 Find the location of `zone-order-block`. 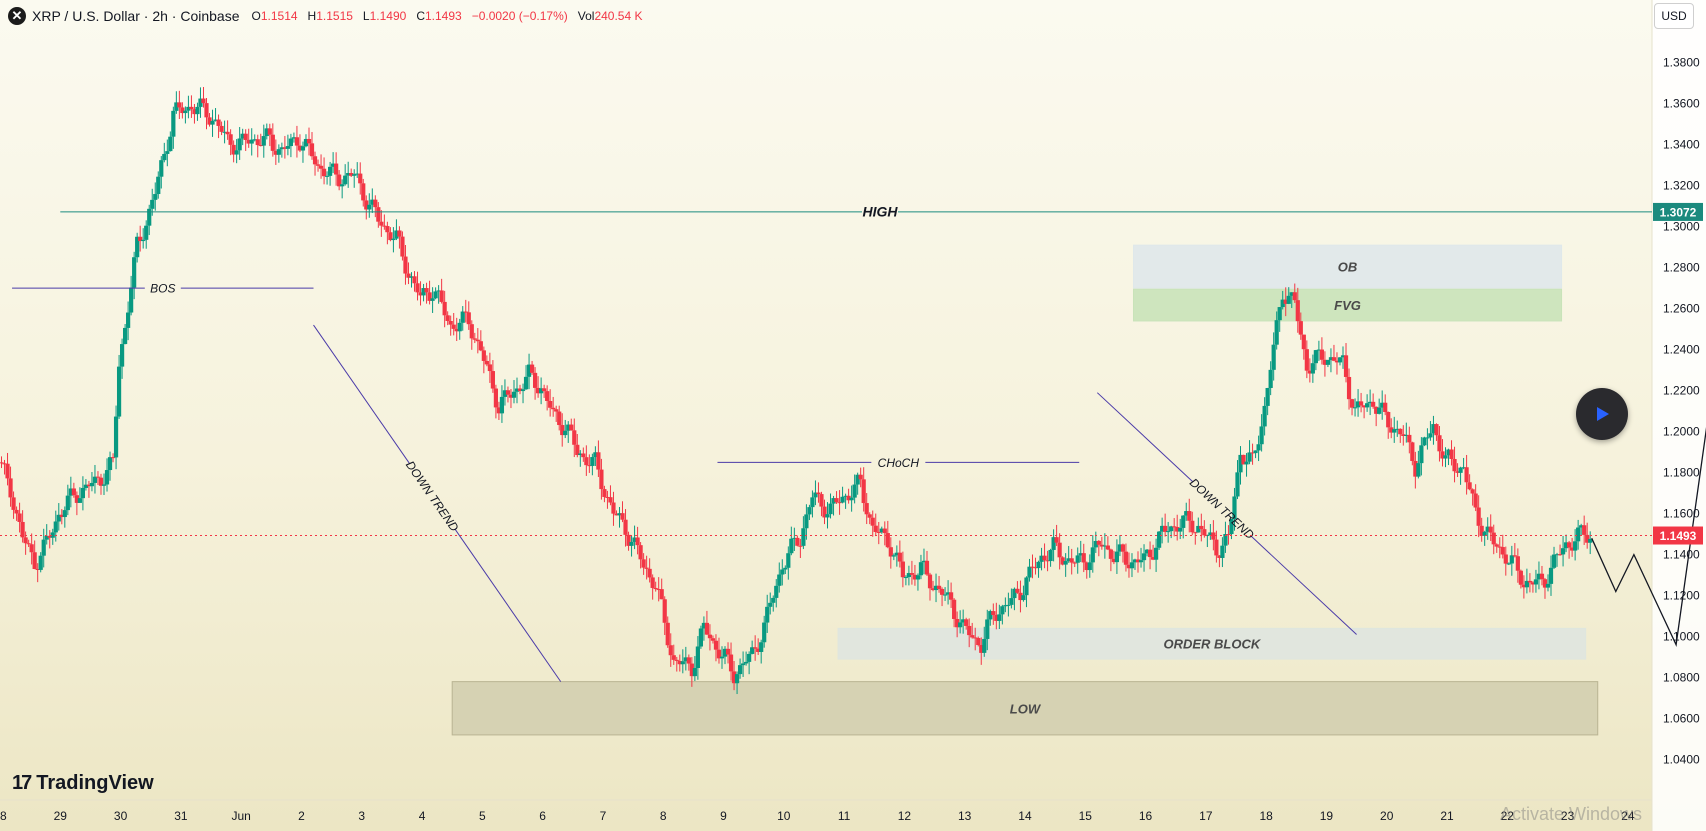

zone-order-block is located at coordinates (1212, 643).